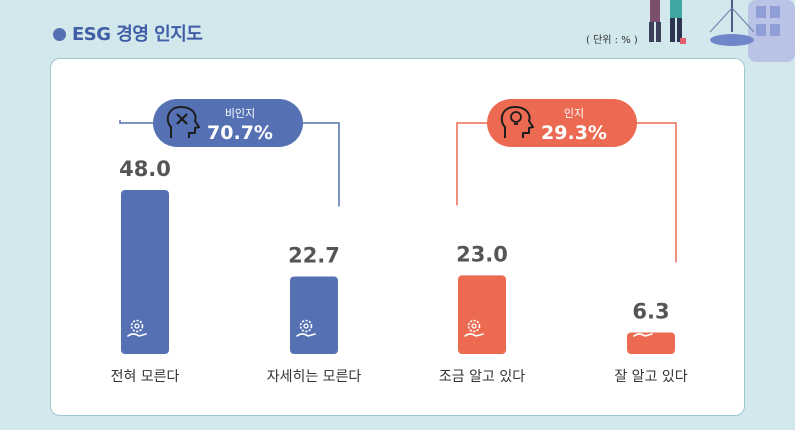 The width and height of the screenshot is (795, 430). Describe the element at coordinates (240, 133) in the screenshot. I see `group-value: 70.7%` at that location.